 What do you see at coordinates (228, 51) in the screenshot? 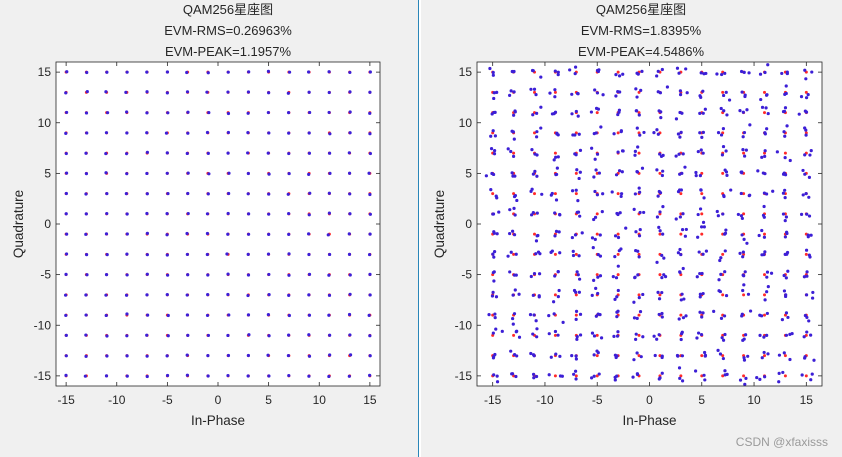
I see `chart-title-line: EVM-PEAK=1.1957%` at bounding box center [228, 51].